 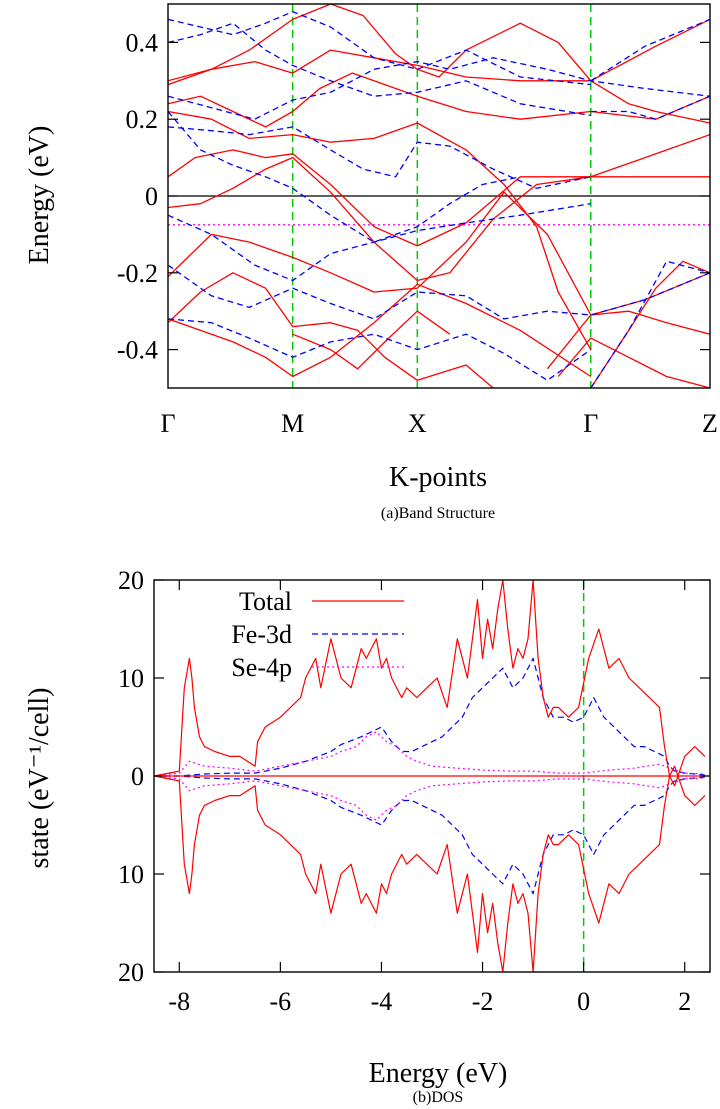 What do you see at coordinates (429, 754) in the screenshot?
I see `dos-line-se-4p-up` at bounding box center [429, 754].